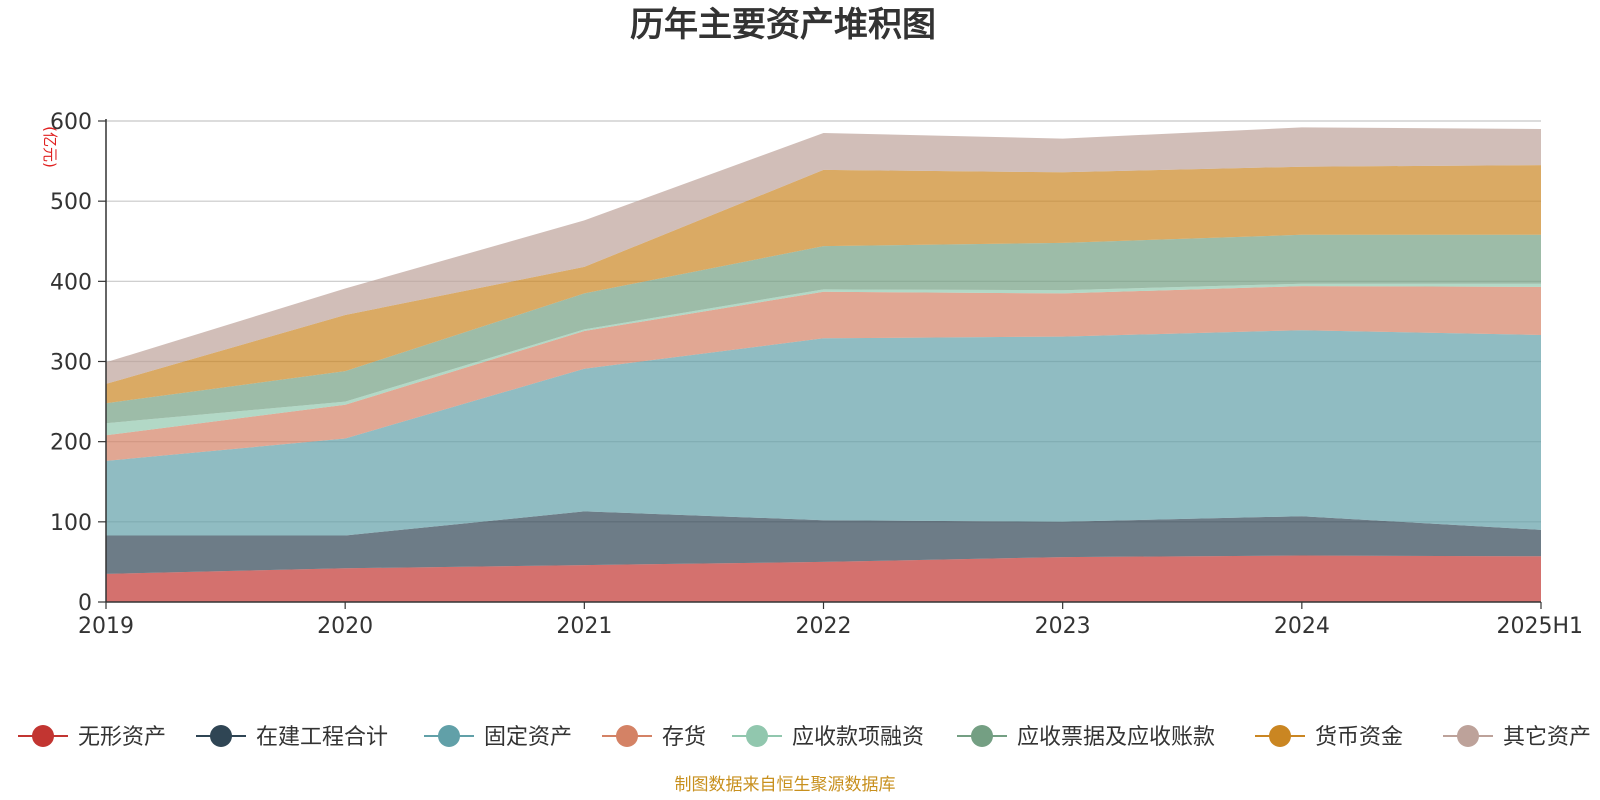  Describe the element at coordinates (1359, 737) in the screenshot. I see `legend-label: 货币资金` at that location.